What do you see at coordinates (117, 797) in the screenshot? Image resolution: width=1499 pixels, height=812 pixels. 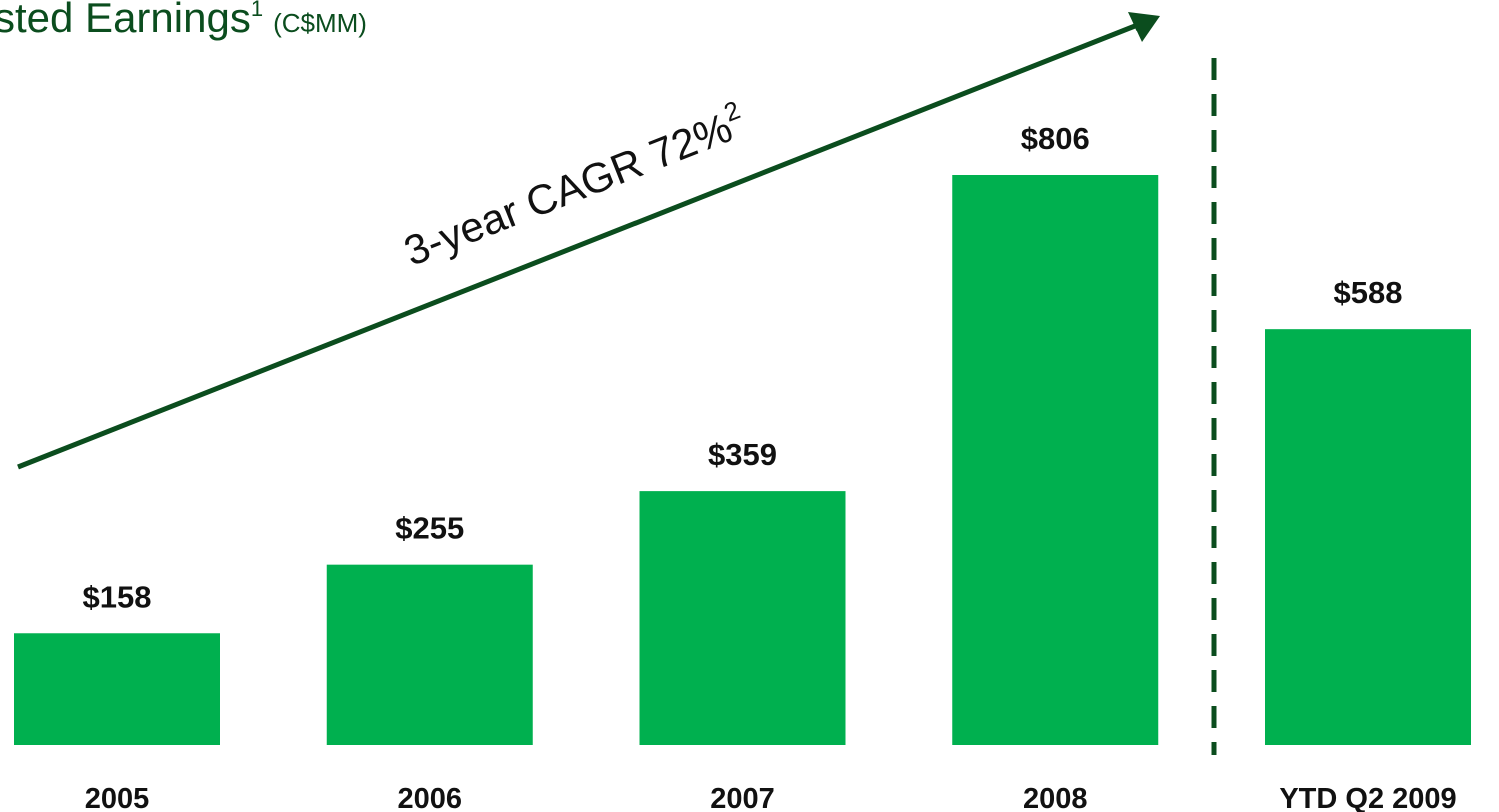 I see `x-tick-label: 2005` at bounding box center [117, 797].